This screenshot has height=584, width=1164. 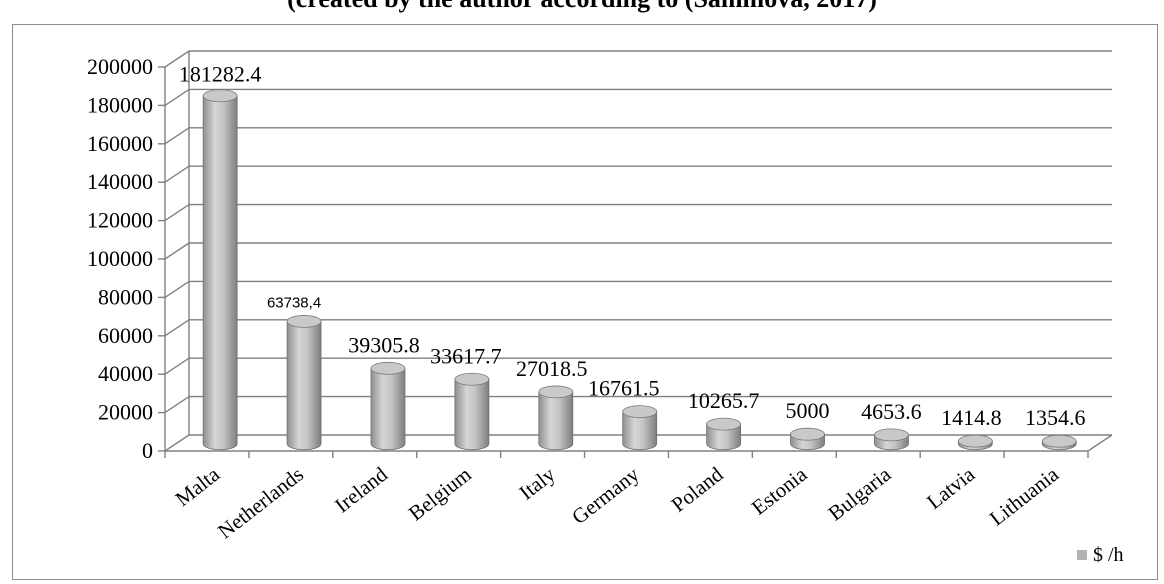 I want to click on floor-right-edge, so click(x=1100, y=443).